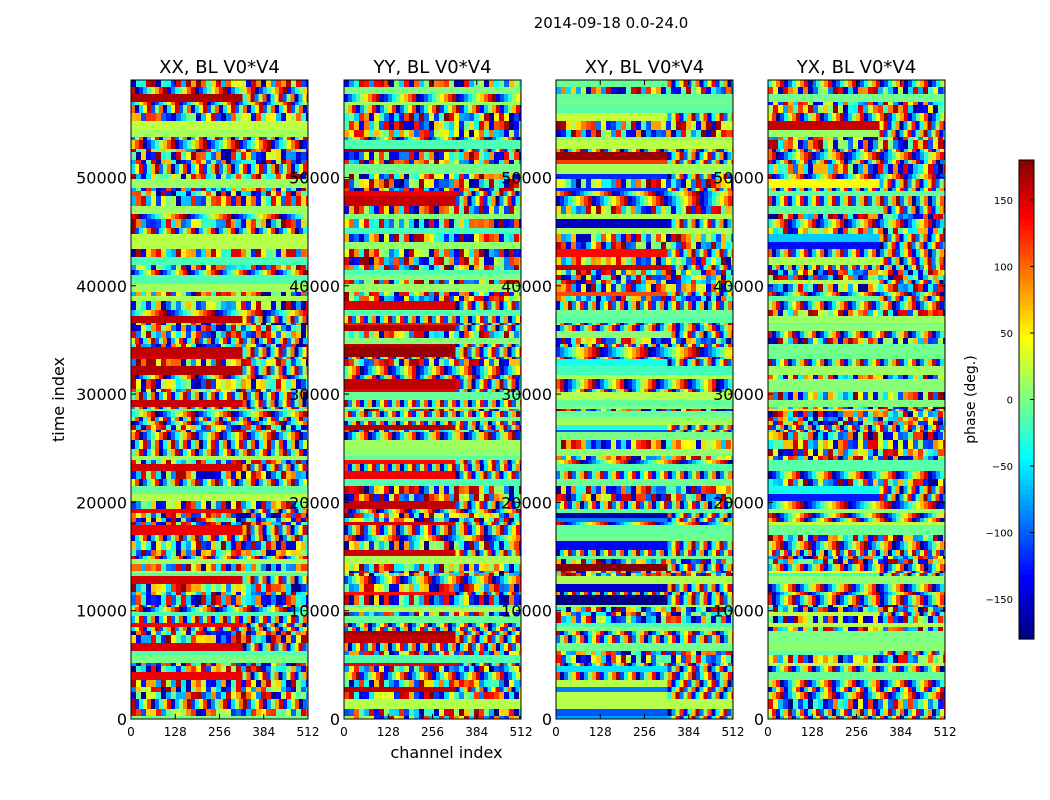 Image resolution: width=1050 pixels, height=800 pixels. What do you see at coordinates (314, 394) in the screenshot?
I see `y-tick-label: 30000` at bounding box center [314, 394].